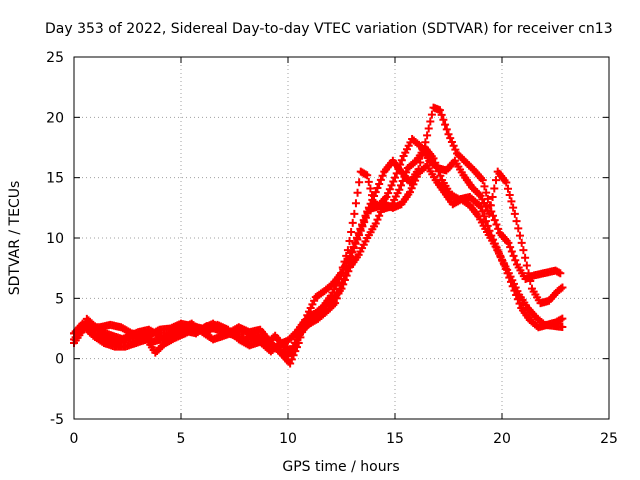 This screenshot has height=480, width=640. Describe the element at coordinates (395, 439) in the screenshot. I see `x-tick-label: 15` at that location.